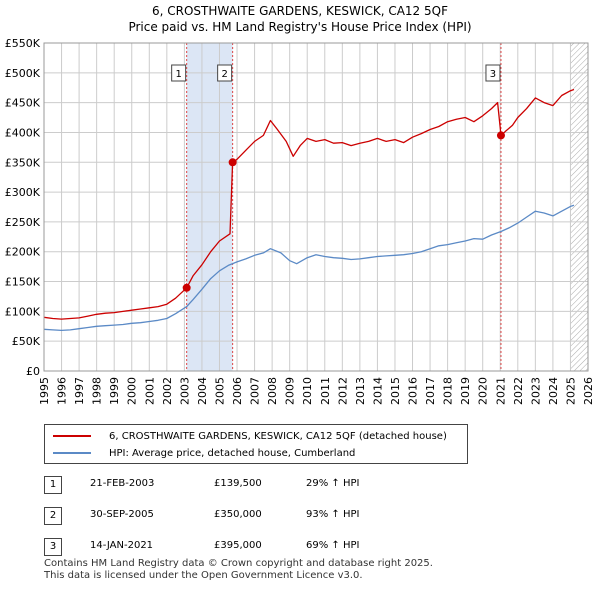 This screenshot has height=590, width=600. What do you see at coordinates (238, 514) in the screenshot?
I see `transaction-price: £350,000` at bounding box center [238, 514].